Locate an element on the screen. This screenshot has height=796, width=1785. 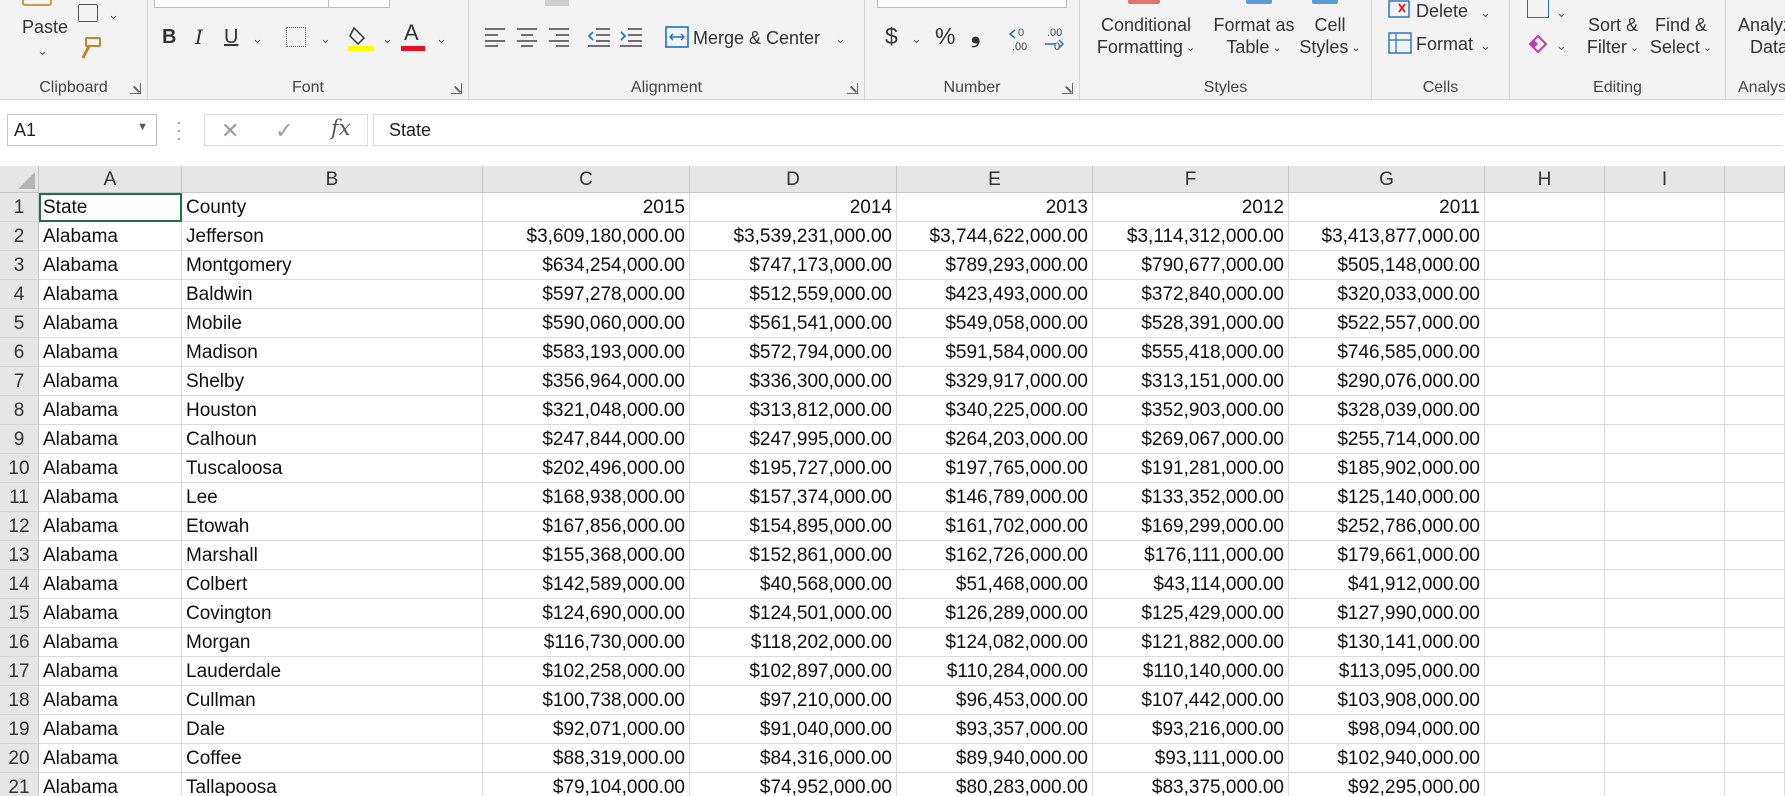
column-header-d: D is located at coordinates (793, 179).